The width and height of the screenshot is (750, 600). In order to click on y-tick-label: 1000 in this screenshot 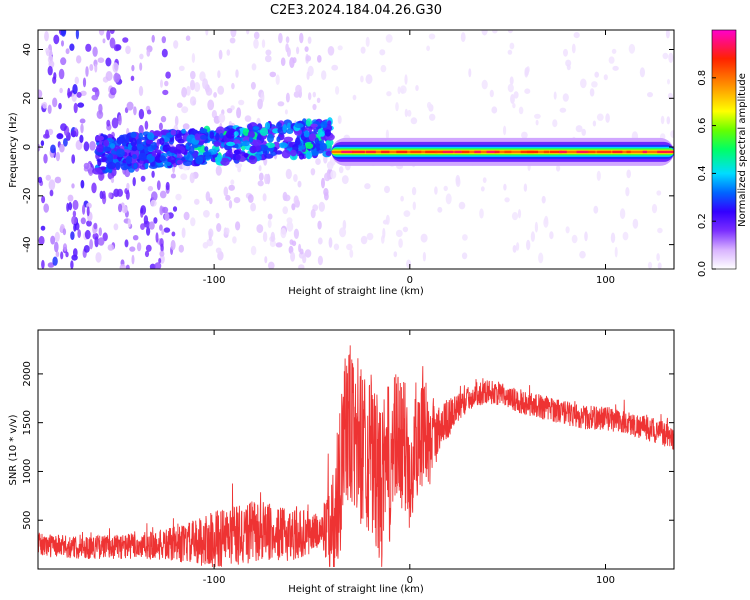, I will do `click(27, 471)`.